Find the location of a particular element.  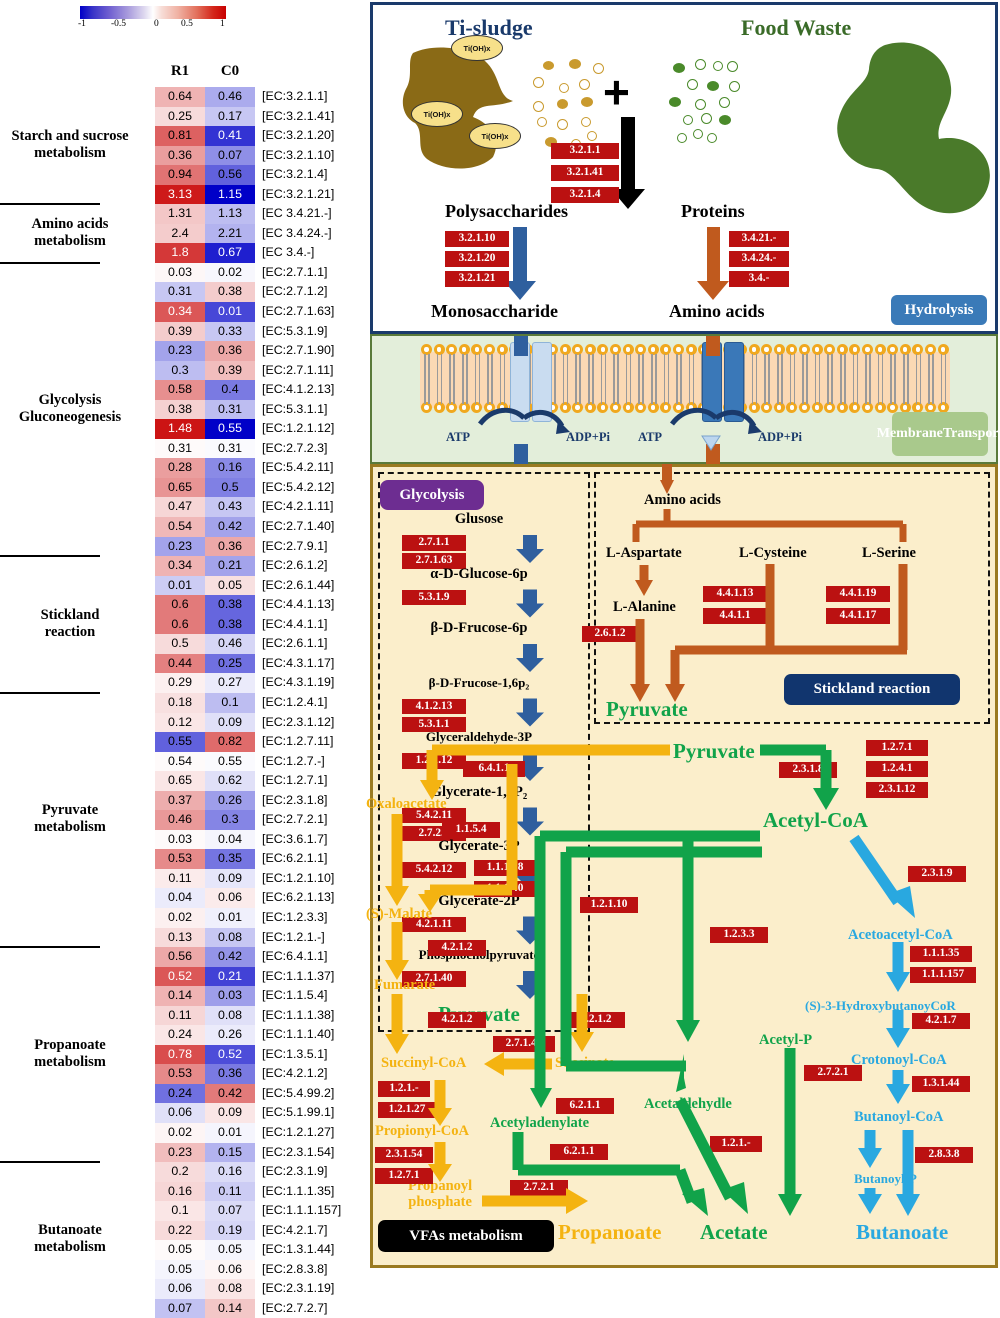

ec-box-111157: 1.1.1.157 is located at coordinates (943, 975).